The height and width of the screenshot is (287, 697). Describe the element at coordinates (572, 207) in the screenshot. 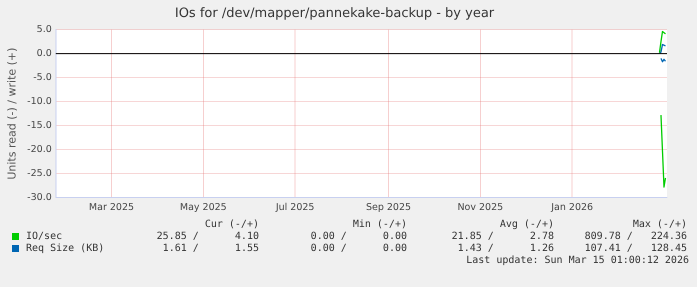

I see `x-tick-label: Jan 2026` at that location.